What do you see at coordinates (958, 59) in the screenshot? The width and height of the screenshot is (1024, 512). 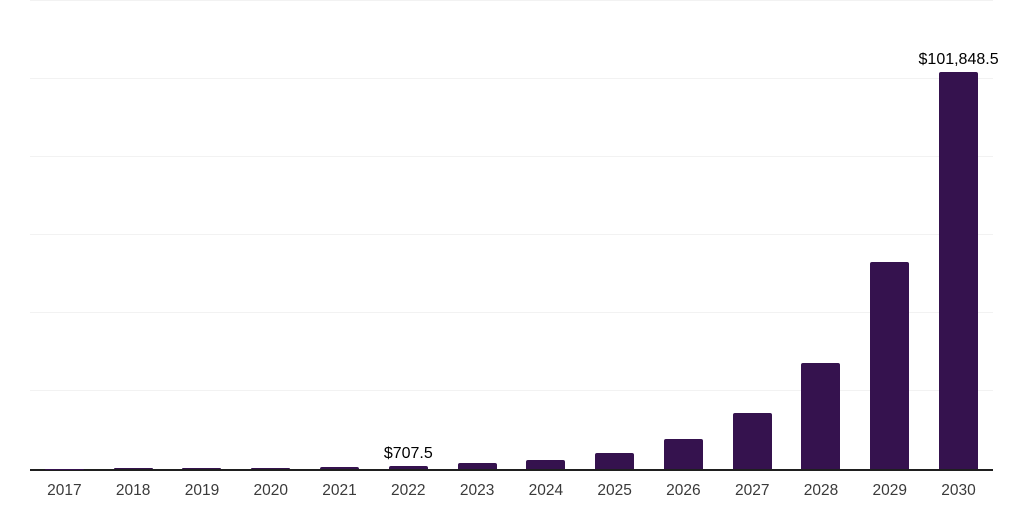 I see `bar-value-label-2030: $101,848.5` at bounding box center [958, 59].